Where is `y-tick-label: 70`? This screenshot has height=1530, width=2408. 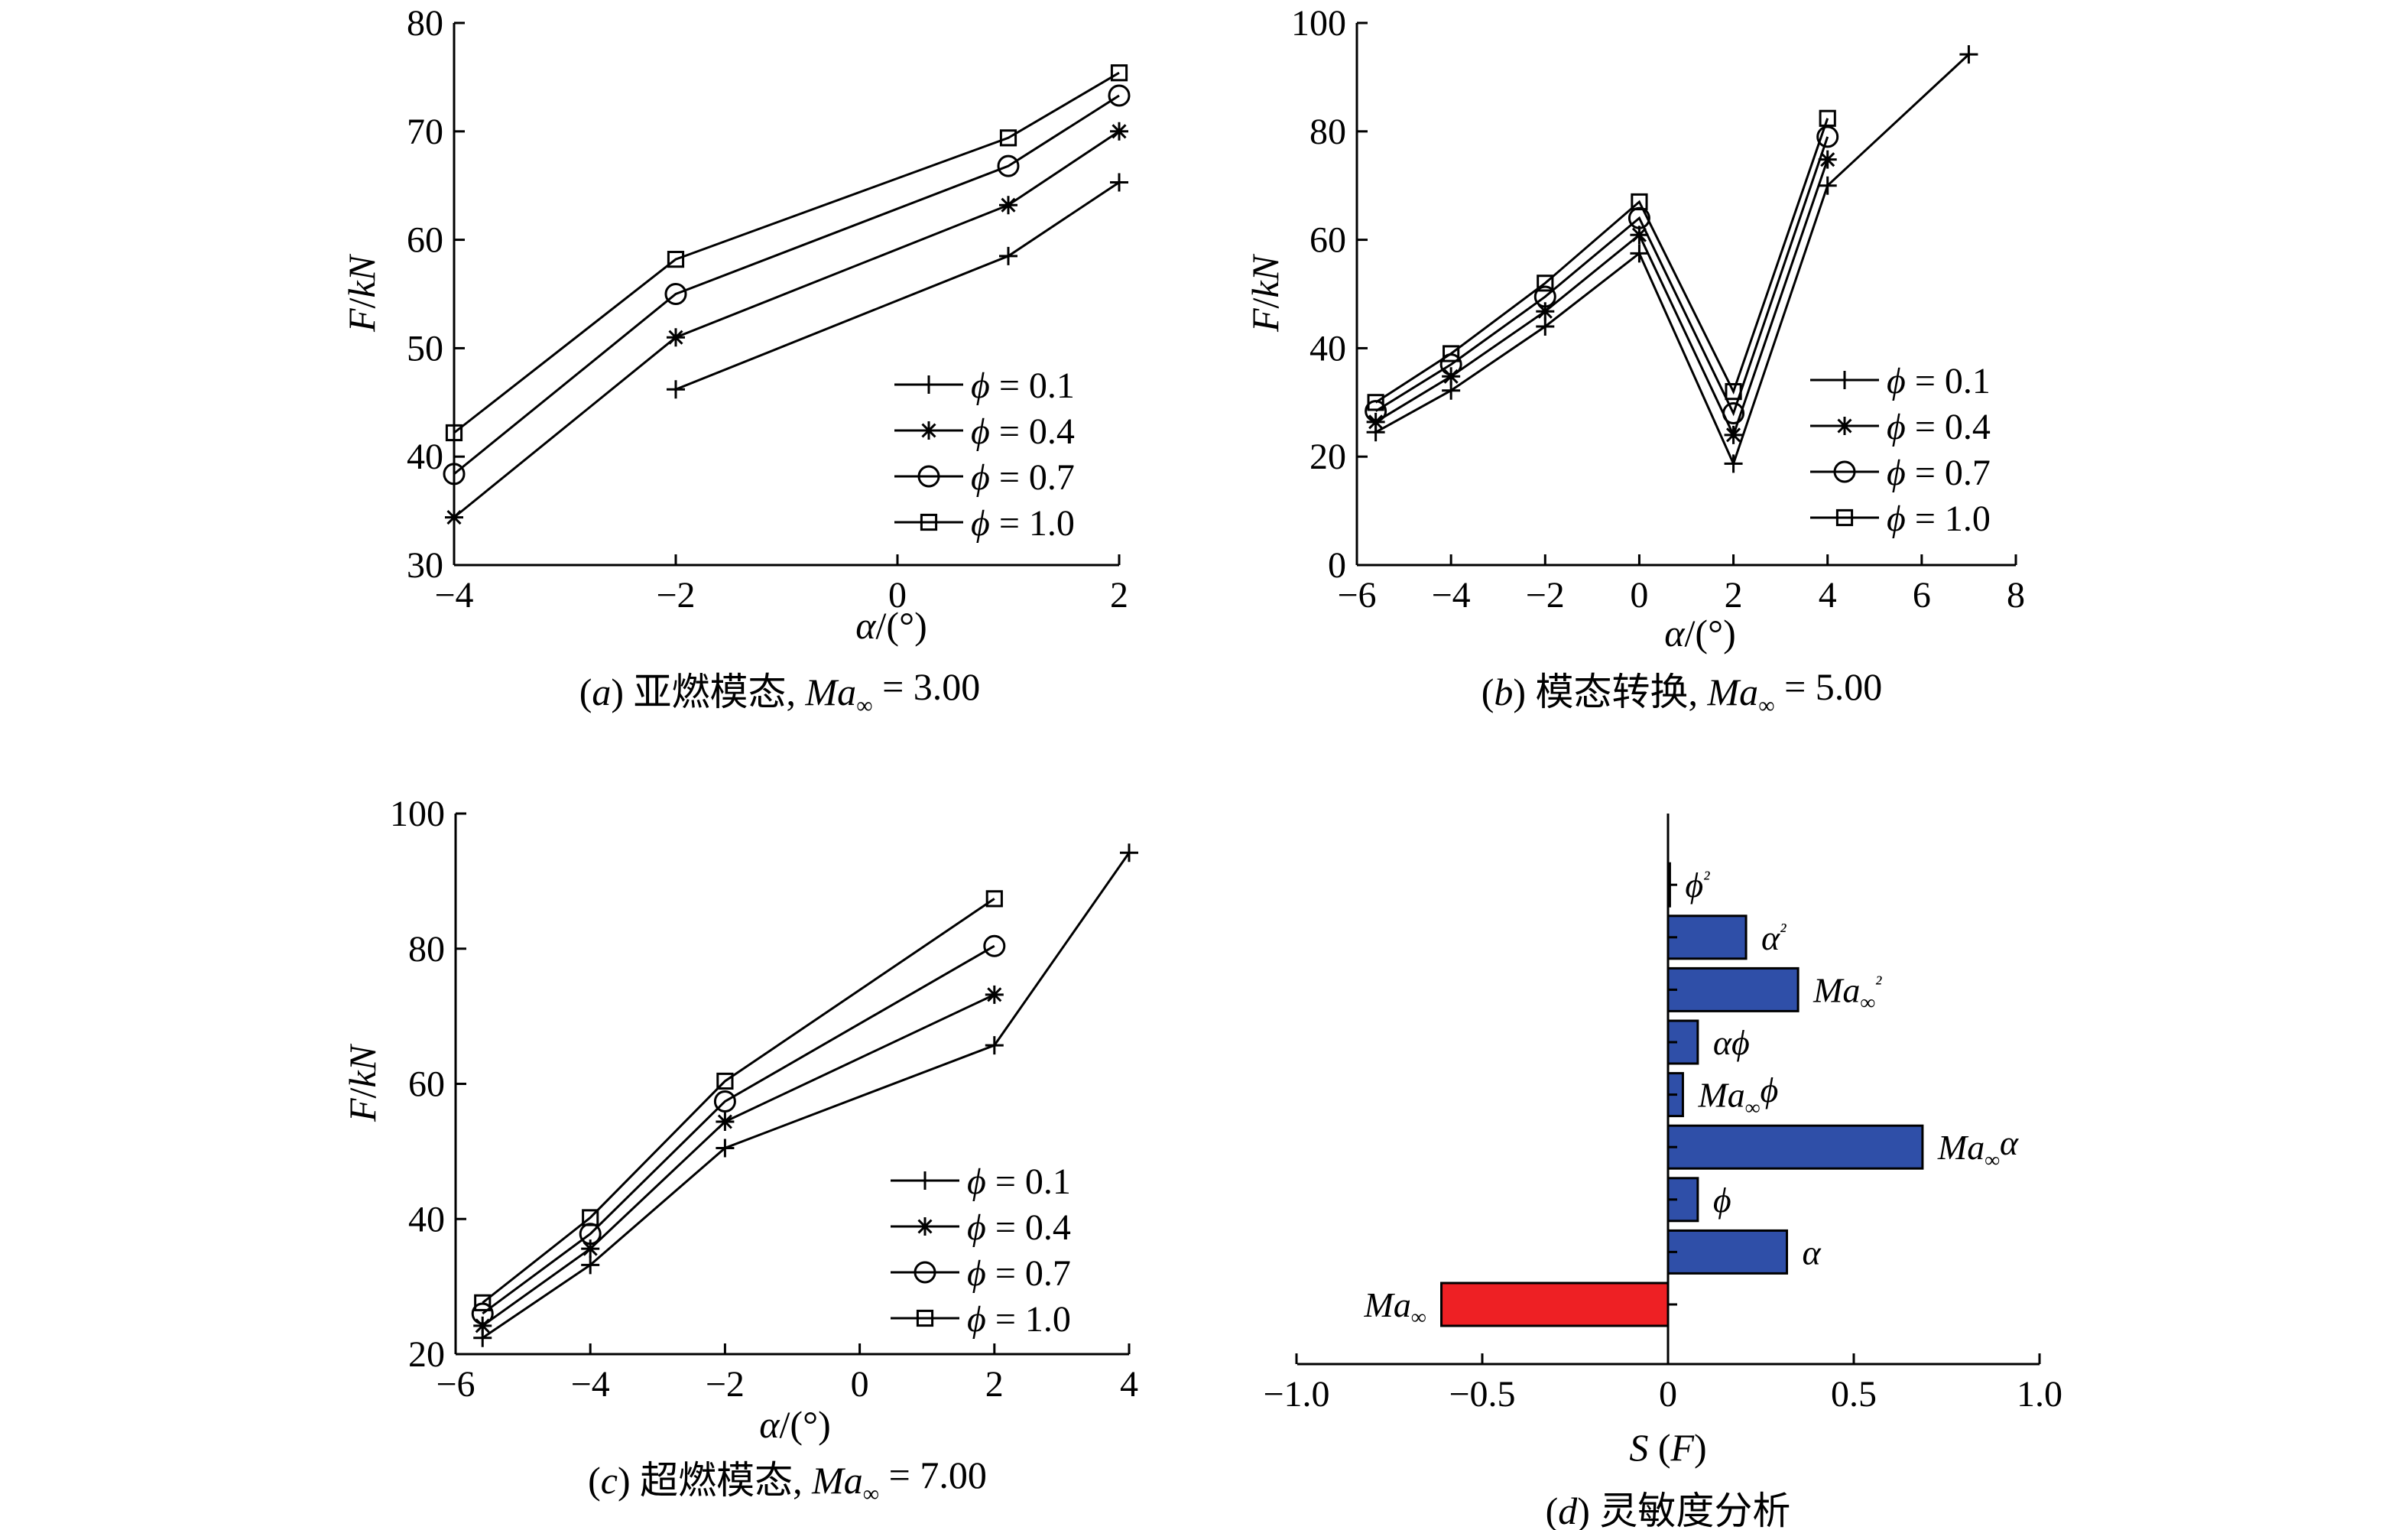
y-tick-label: 70 is located at coordinates (425, 132).